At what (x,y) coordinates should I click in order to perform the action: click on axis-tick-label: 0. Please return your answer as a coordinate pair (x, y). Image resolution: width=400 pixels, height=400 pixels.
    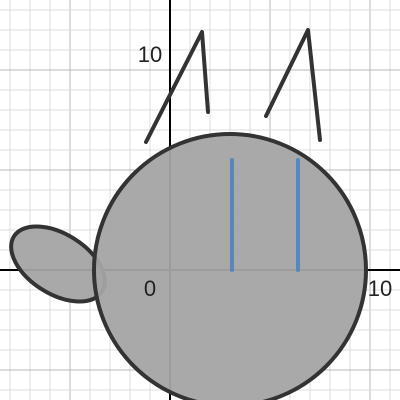
    Looking at the image, I should click on (150, 288).